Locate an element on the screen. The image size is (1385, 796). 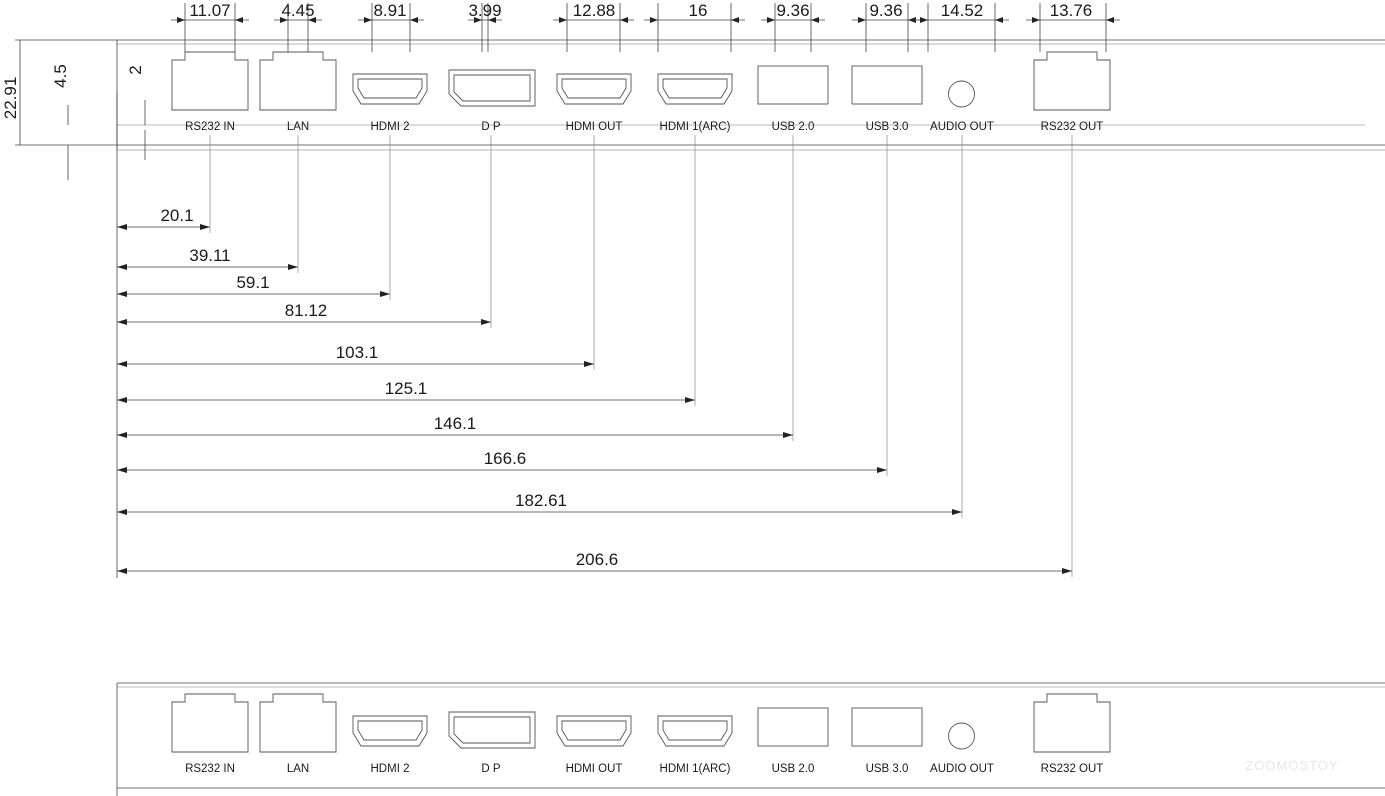
port-label-usb-2-0-bottom: USB 2.0 is located at coordinates (793, 769).